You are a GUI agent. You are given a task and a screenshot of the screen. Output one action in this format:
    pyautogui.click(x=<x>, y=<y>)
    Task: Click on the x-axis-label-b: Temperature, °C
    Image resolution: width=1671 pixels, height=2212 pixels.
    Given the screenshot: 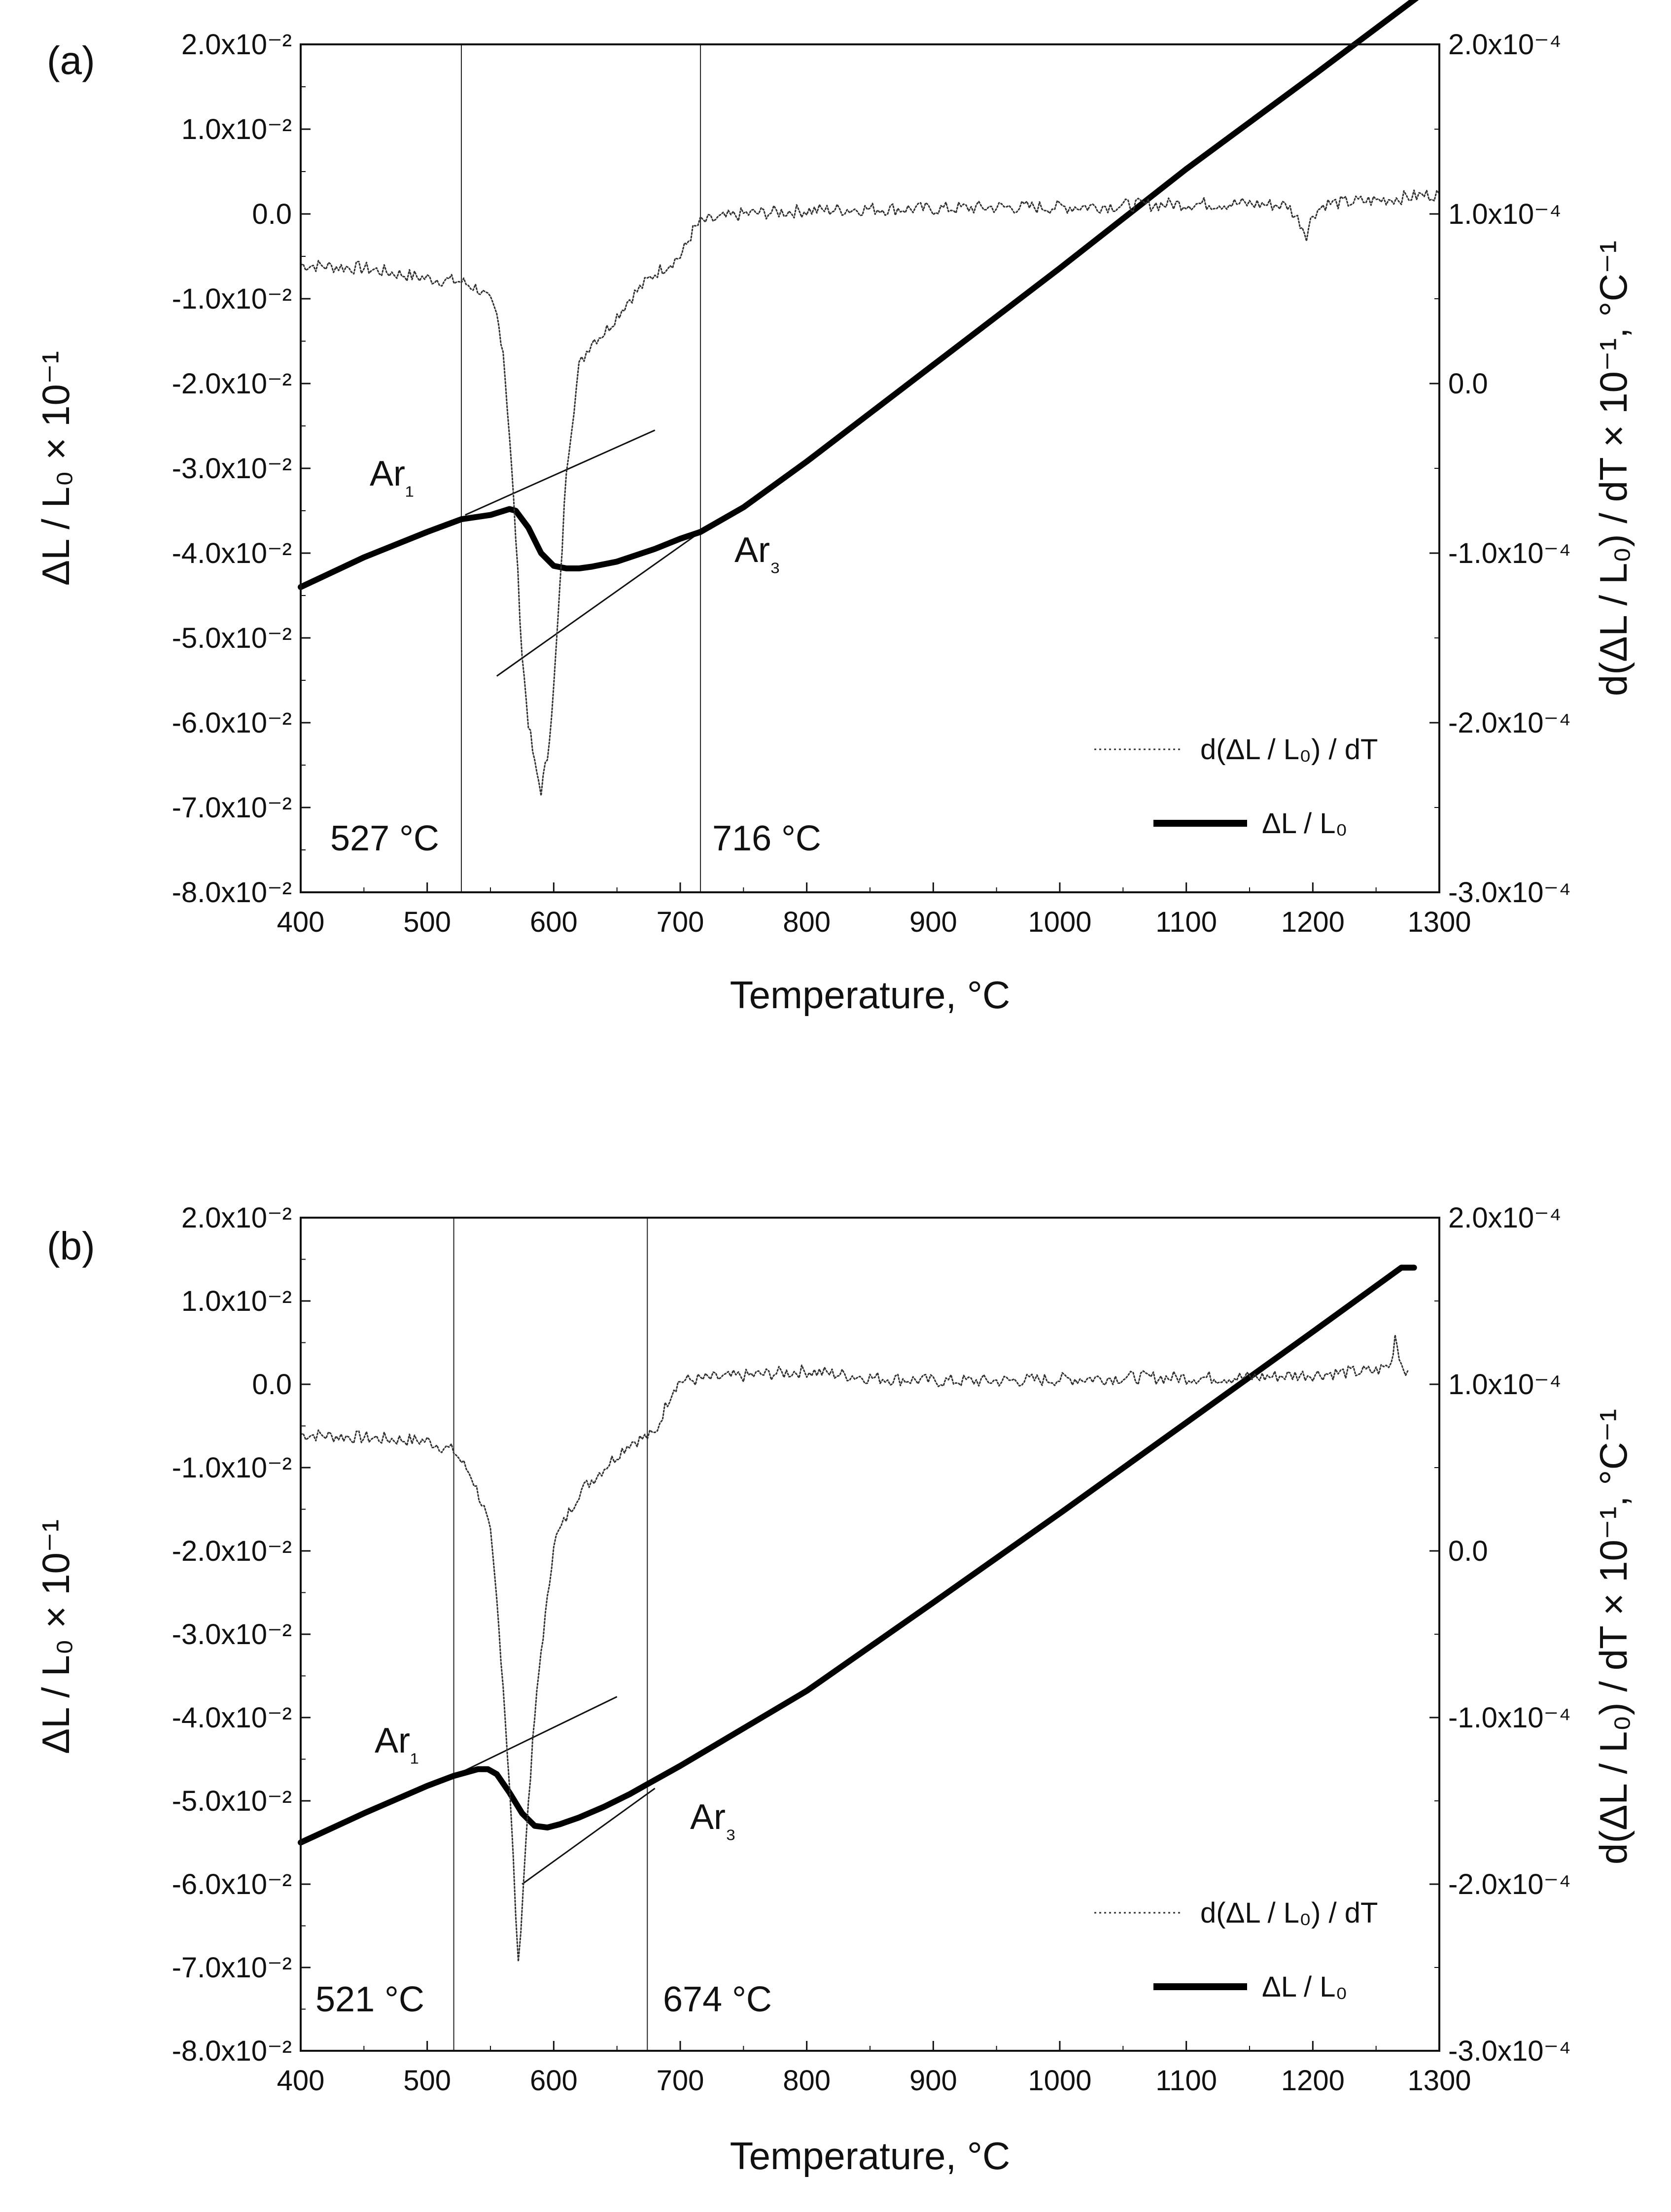 What is the action you would take?
    pyautogui.click(x=870, y=2155)
    